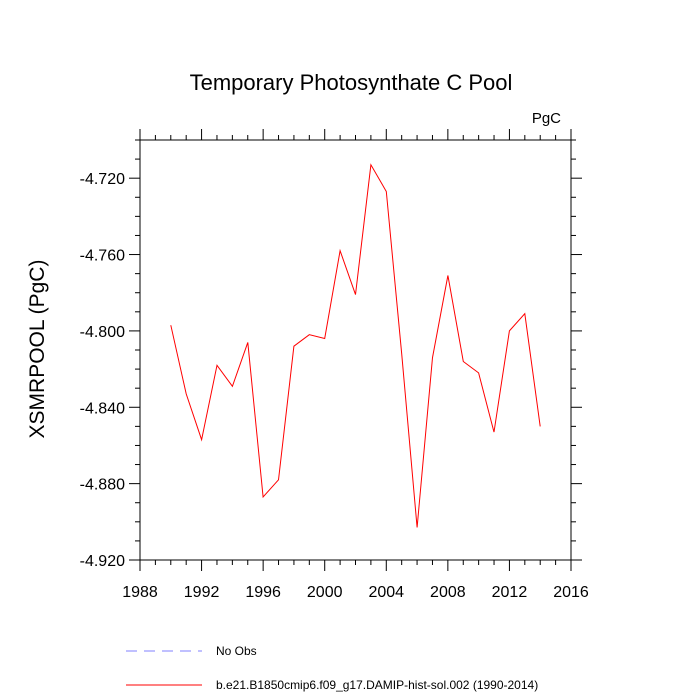 The image size is (700, 700). I want to click on y-tick-label: -4.720, so click(102, 179).